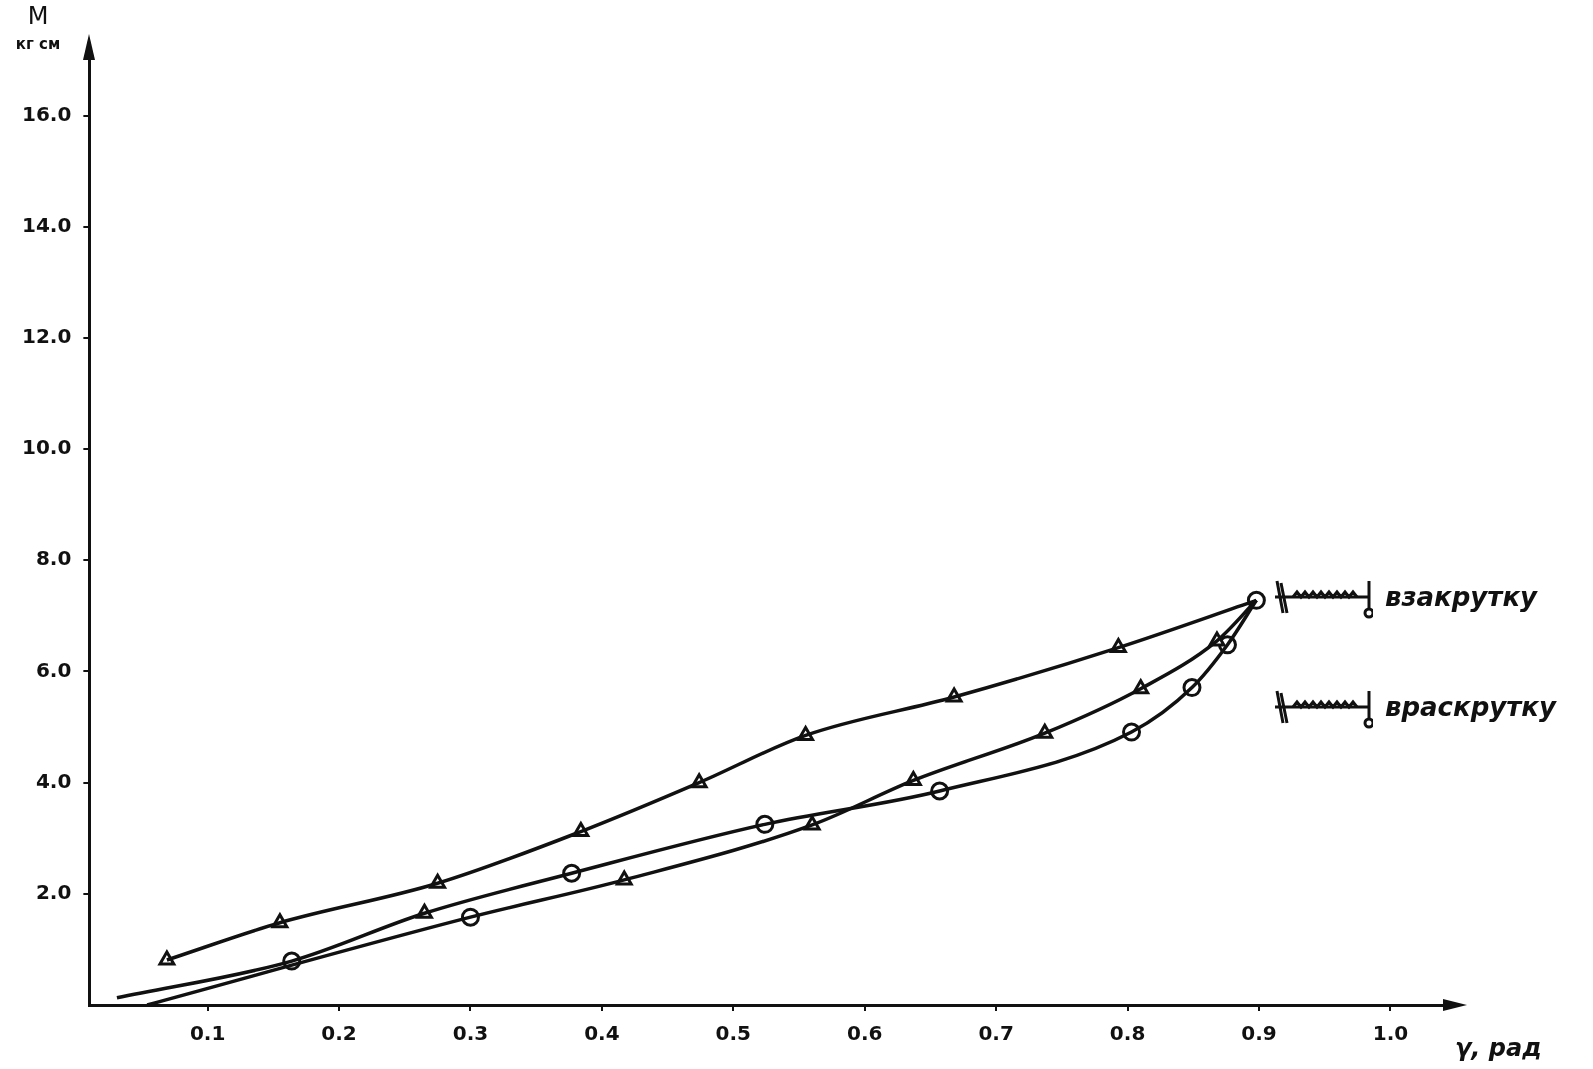  What do you see at coordinates (865, 1033) in the screenshot?
I see `x-tick-label: 0.6` at bounding box center [865, 1033].